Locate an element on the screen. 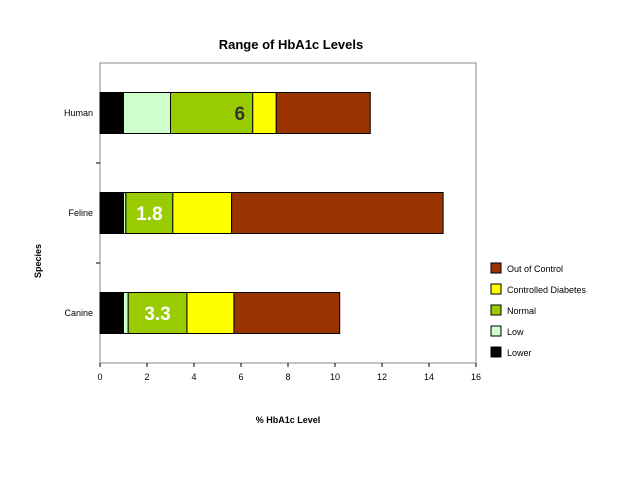  bar-canine-lower is located at coordinates (111, 313).